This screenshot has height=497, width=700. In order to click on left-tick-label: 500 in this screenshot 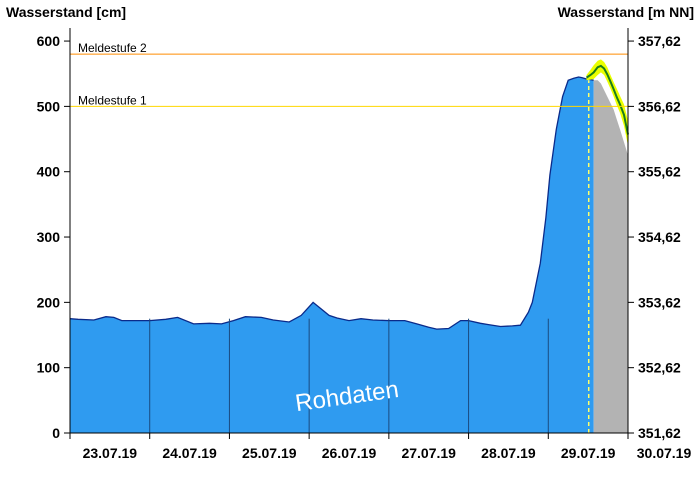, I will do `click(49, 106)`.